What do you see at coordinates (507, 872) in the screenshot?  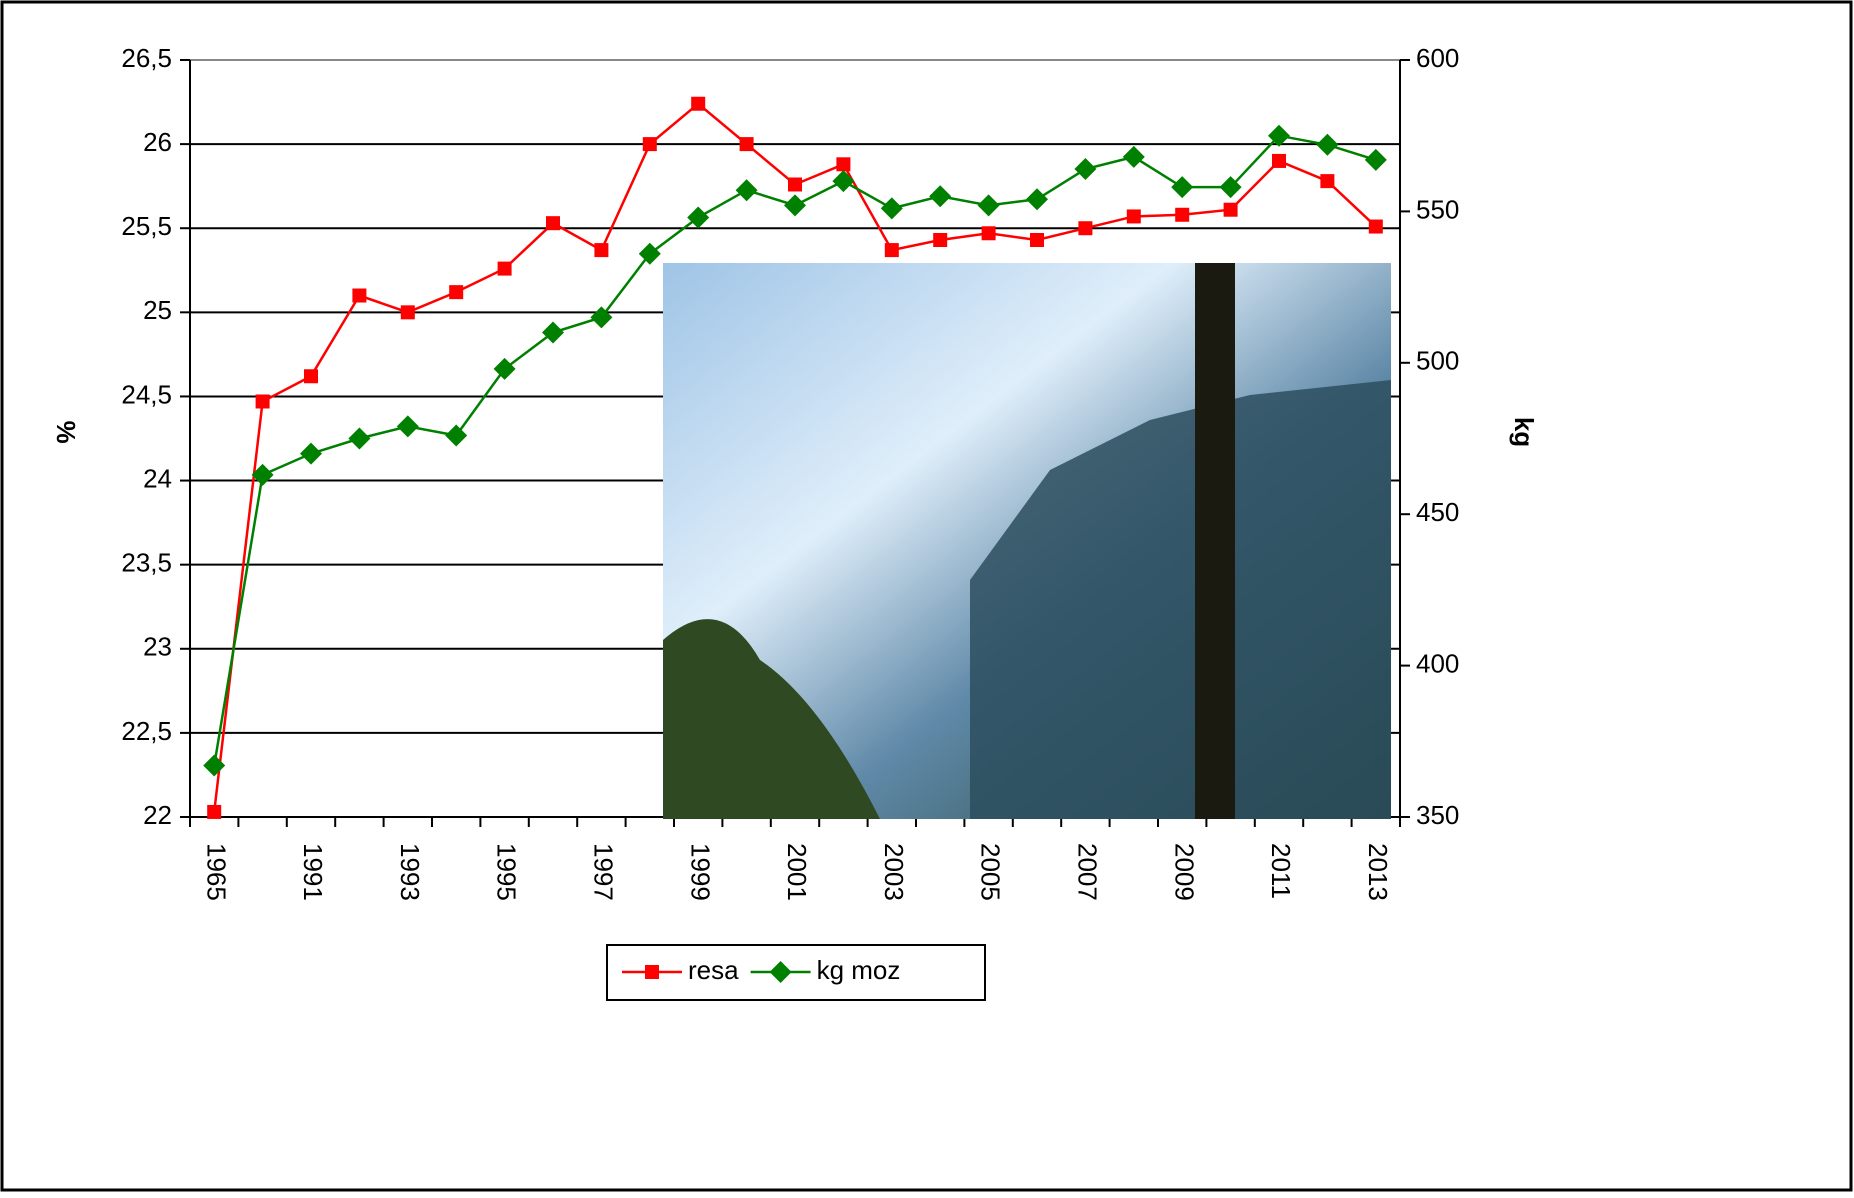 I see `x-tick-label: 1995` at bounding box center [507, 872].